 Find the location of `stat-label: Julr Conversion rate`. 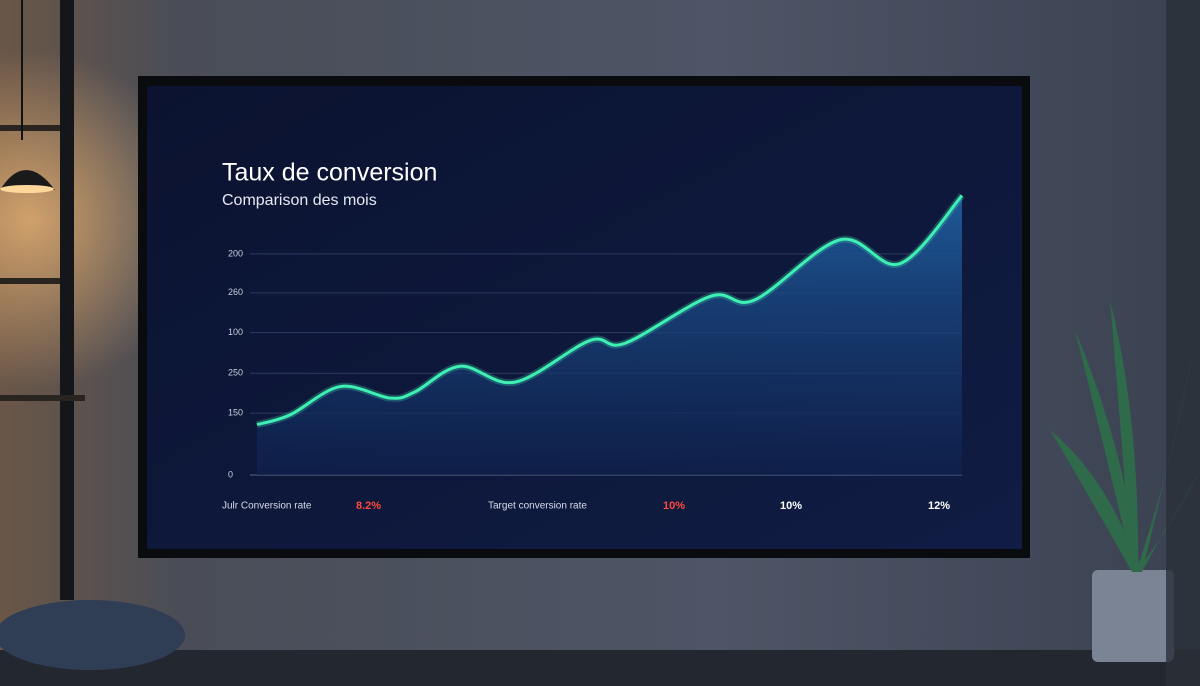

stat-label: Julr Conversion rate is located at coordinates (267, 506).